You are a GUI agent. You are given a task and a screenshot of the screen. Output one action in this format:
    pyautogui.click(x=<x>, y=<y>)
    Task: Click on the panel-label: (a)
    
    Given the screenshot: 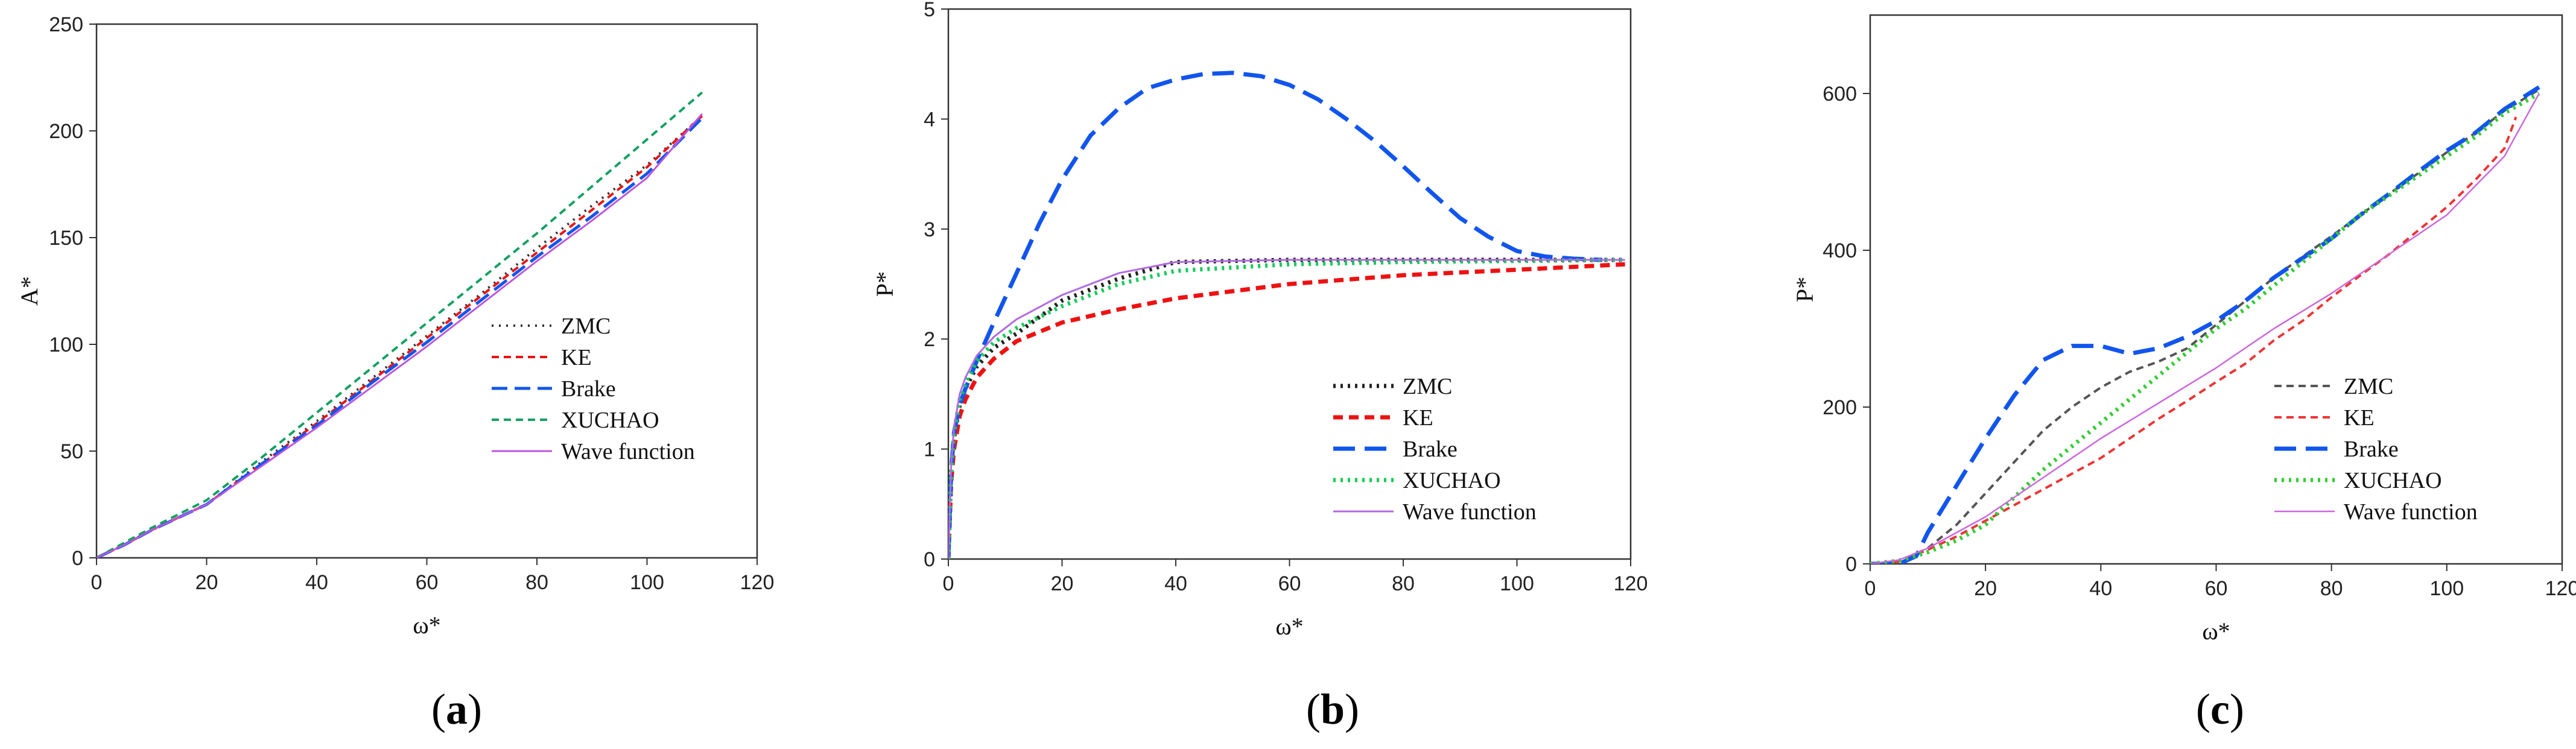 What is the action you would take?
    pyautogui.click(x=456, y=709)
    